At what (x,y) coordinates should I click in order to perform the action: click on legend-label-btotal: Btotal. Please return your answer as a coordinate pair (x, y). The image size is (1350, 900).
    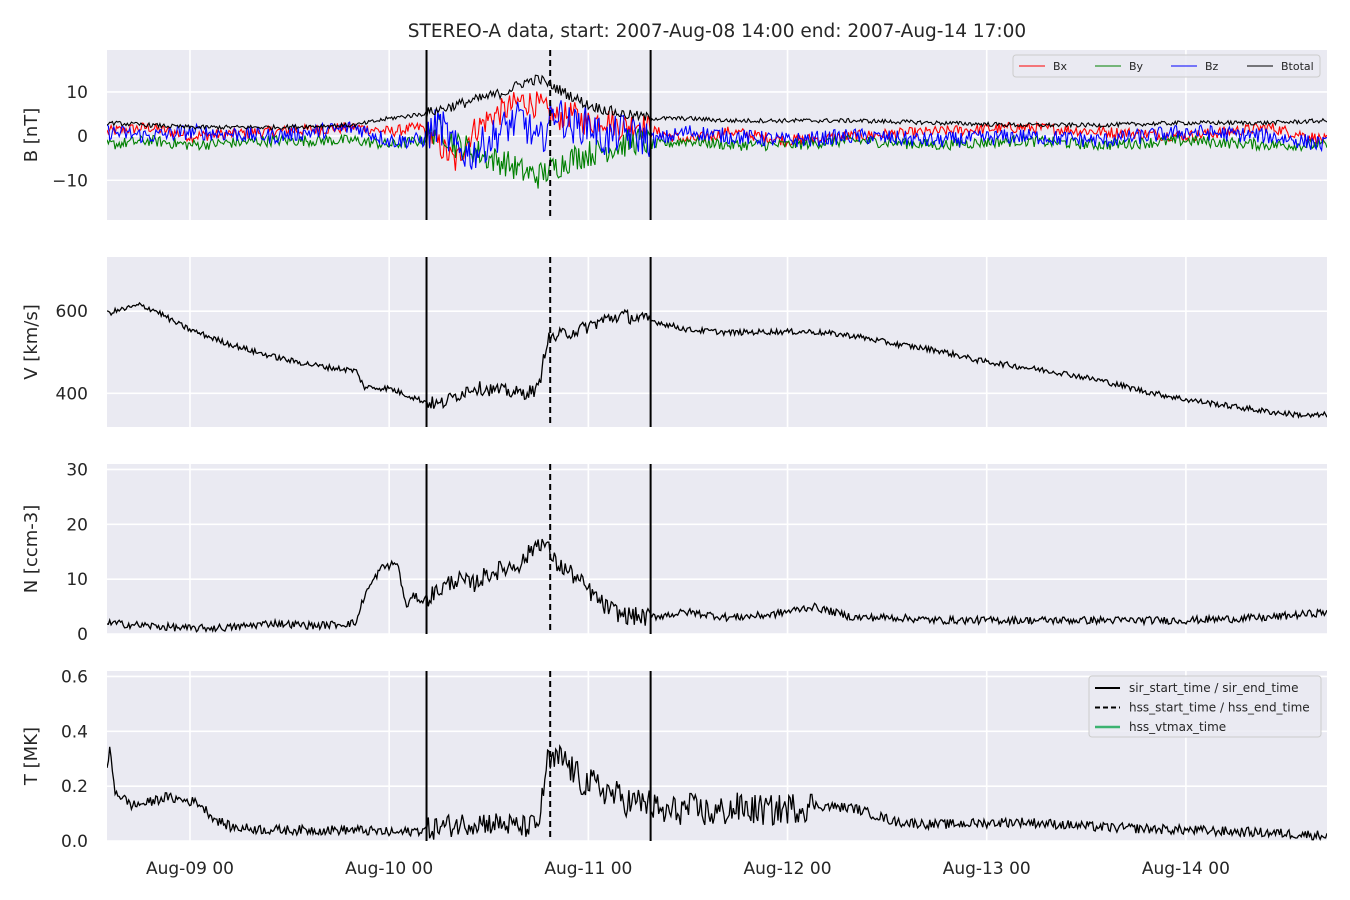
    Looking at the image, I should click on (1297, 66).